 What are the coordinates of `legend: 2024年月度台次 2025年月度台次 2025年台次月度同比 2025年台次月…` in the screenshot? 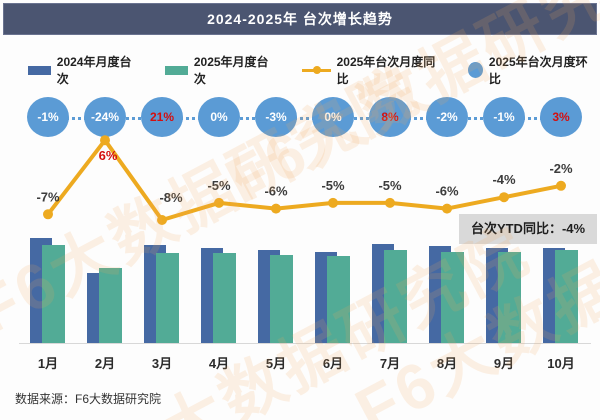 It's located at (311, 70).